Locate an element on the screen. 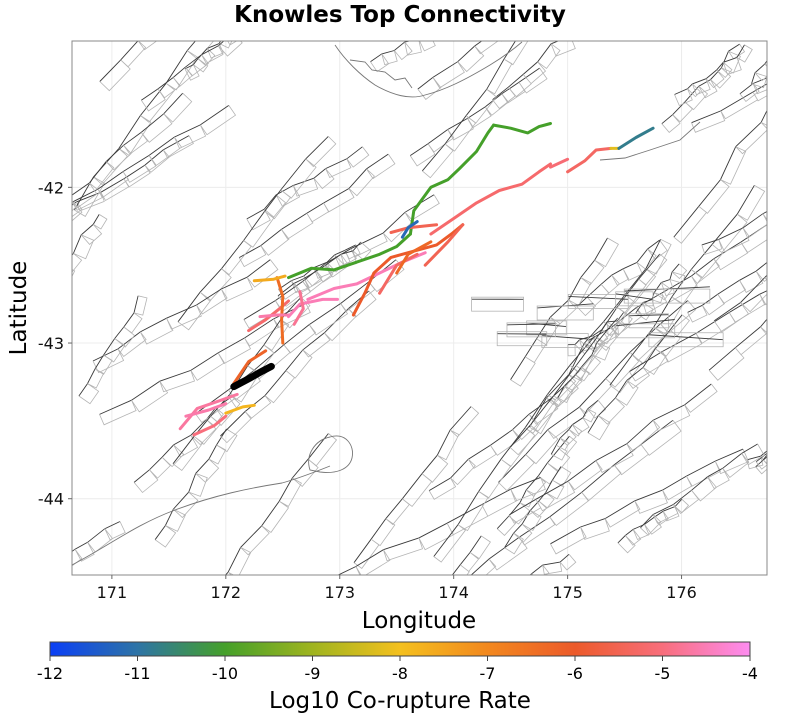 The width and height of the screenshot is (800, 722). banks-peninsula-coast is located at coordinates (330, 454).